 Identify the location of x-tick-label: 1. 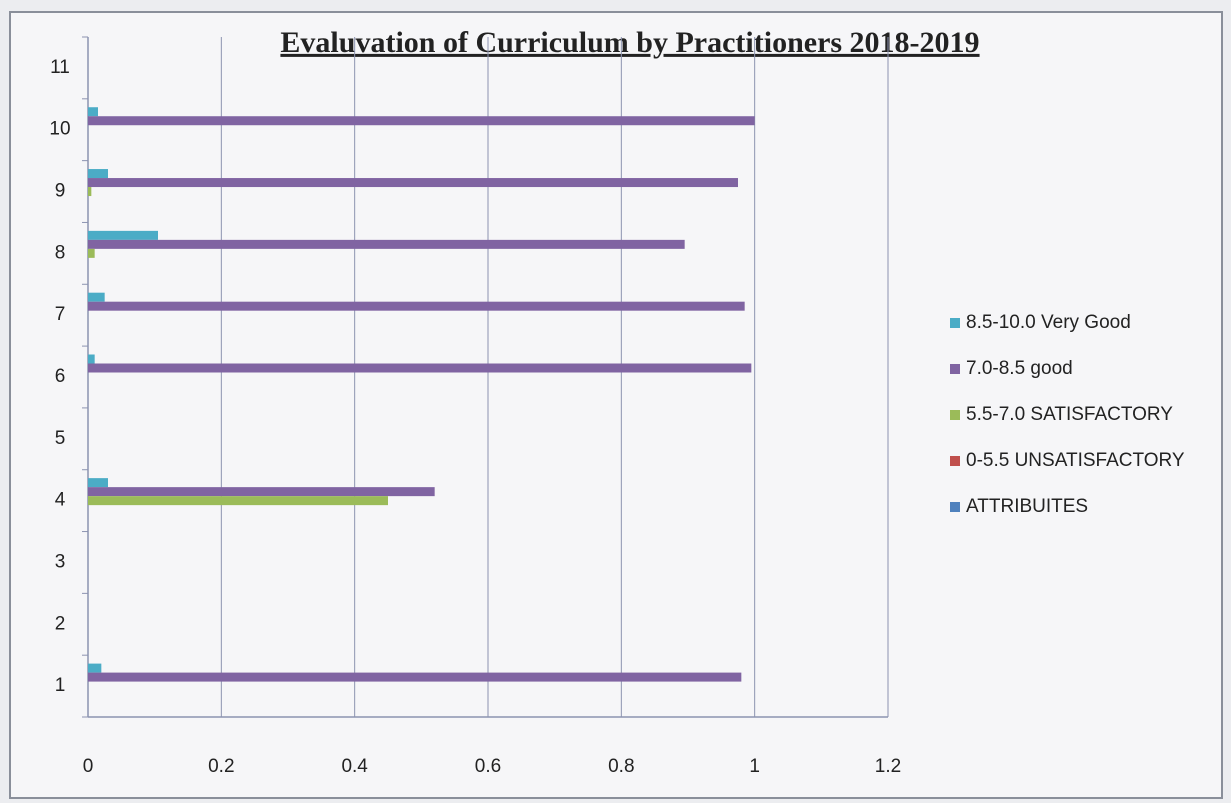
(754, 766).